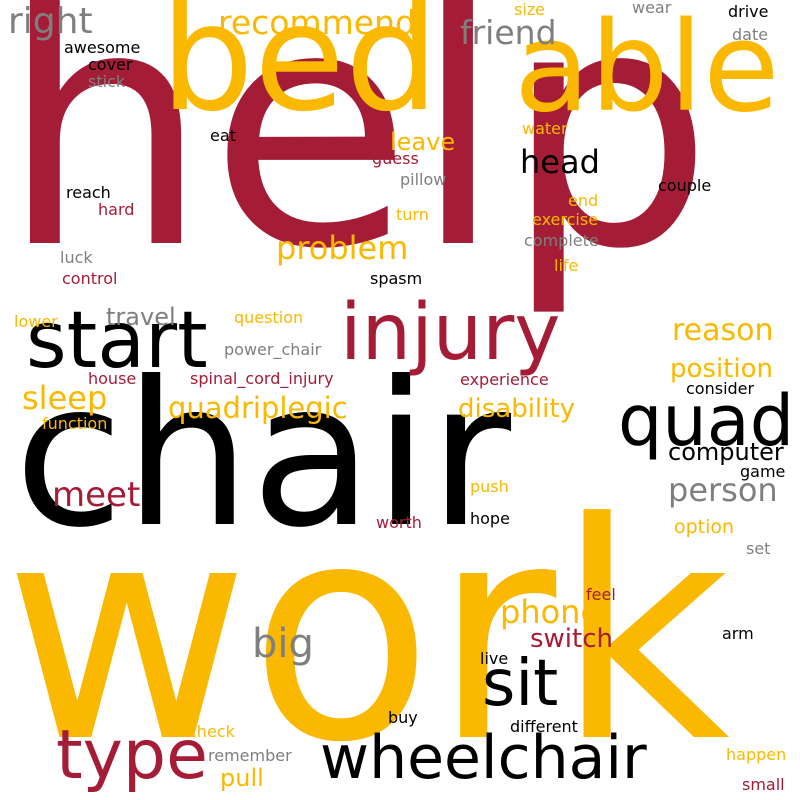 The image size is (800, 800). I want to click on word-happen: happen, so click(756, 754).